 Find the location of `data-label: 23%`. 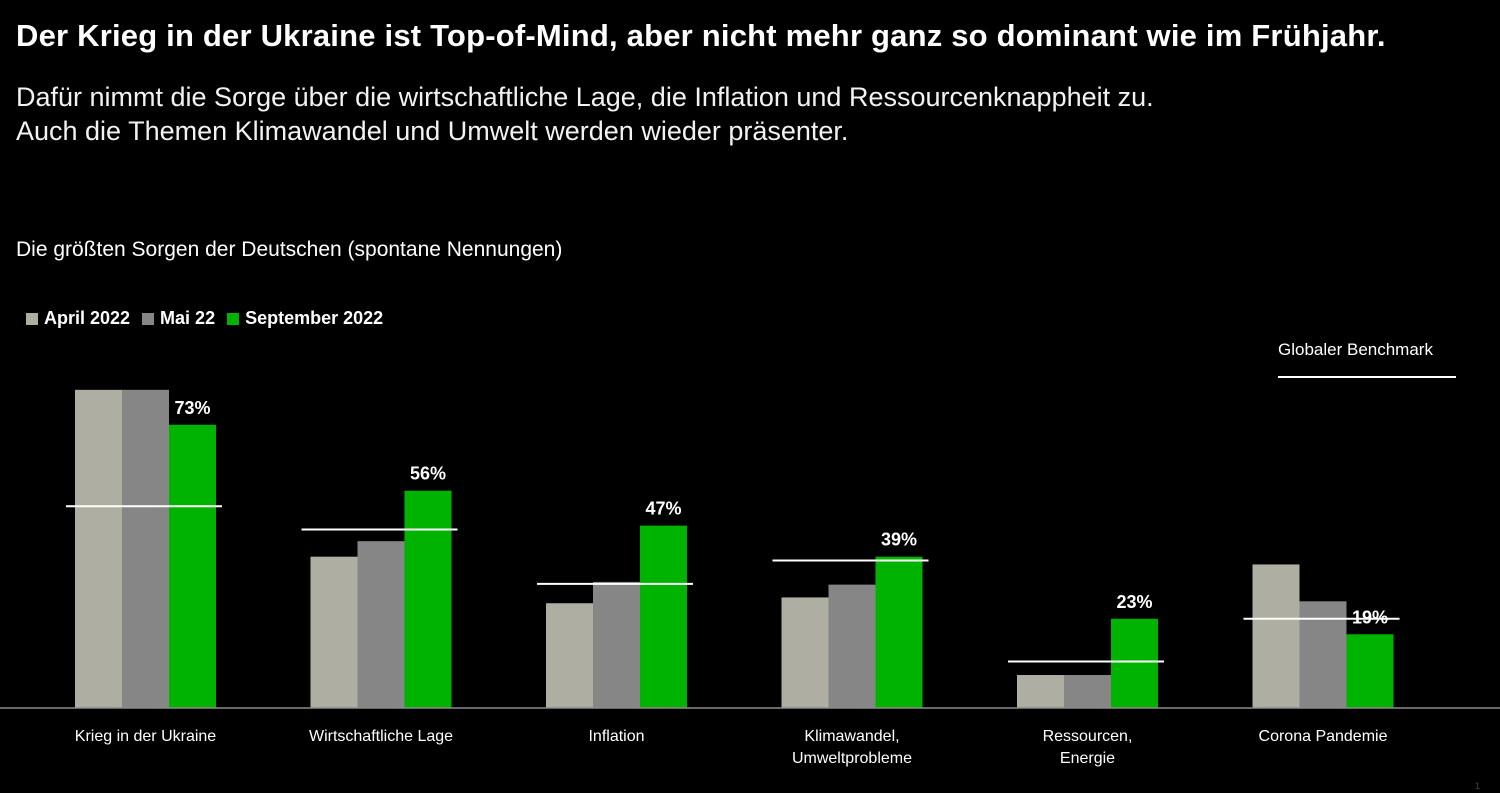

data-label: 23% is located at coordinates (1134, 602).